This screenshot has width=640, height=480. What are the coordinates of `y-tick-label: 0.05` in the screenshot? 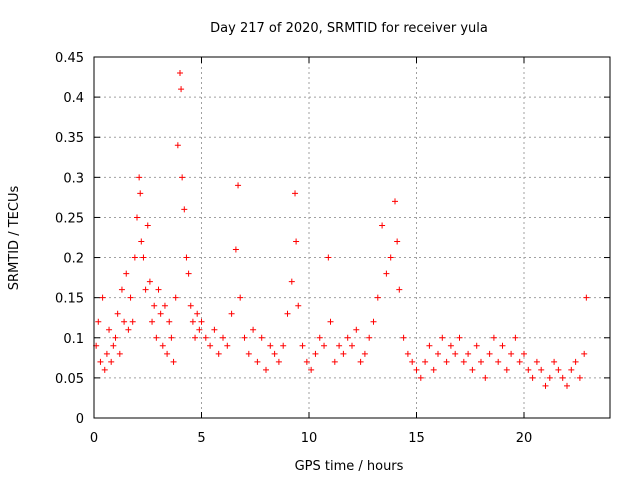 It's located at (69, 379).